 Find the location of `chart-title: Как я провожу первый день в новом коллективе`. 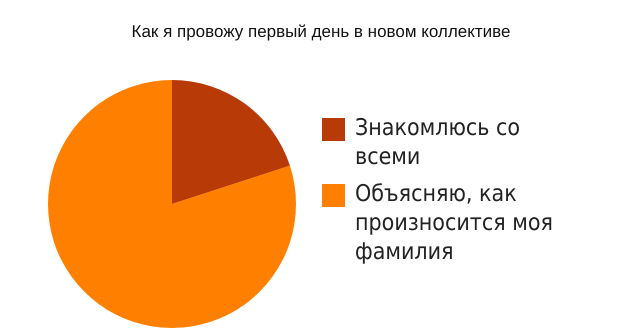

chart-title: Как я провожу первый день в новом коллективе is located at coordinates (321, 32).